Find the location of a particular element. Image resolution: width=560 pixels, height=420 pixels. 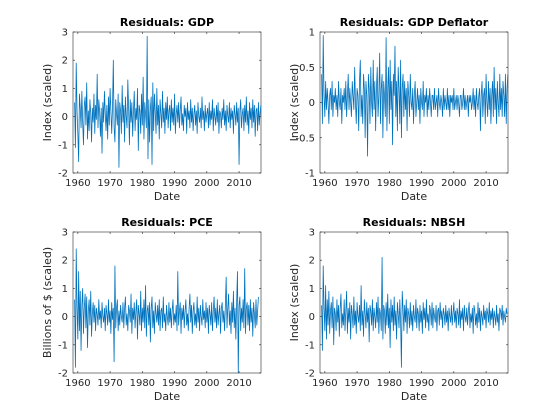

chart-title: Residuals: GDP Deflator is located at coordinates (414, 22).